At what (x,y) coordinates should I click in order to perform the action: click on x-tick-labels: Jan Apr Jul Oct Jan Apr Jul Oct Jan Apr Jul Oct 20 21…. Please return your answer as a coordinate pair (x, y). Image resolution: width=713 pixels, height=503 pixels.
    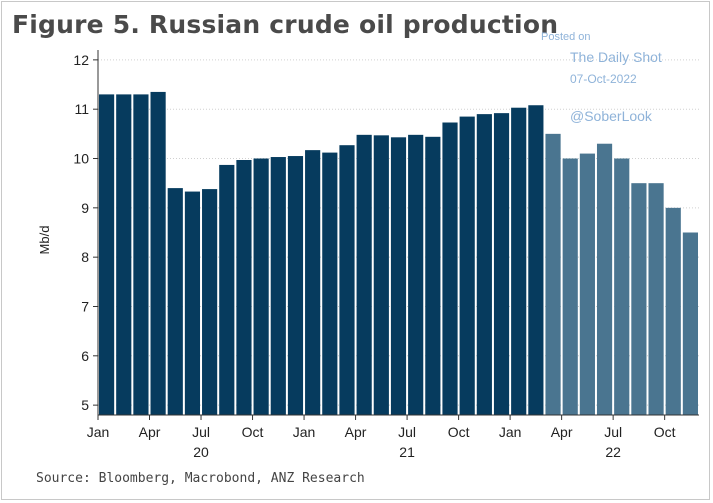
    Looking at the image, I should click on (381, 442).